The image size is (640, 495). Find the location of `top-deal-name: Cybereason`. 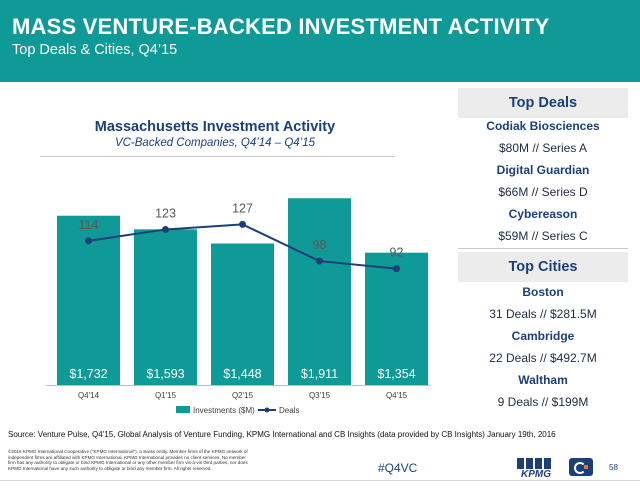

top-deal-name: Cybereason is located at coordinates (543, 214).